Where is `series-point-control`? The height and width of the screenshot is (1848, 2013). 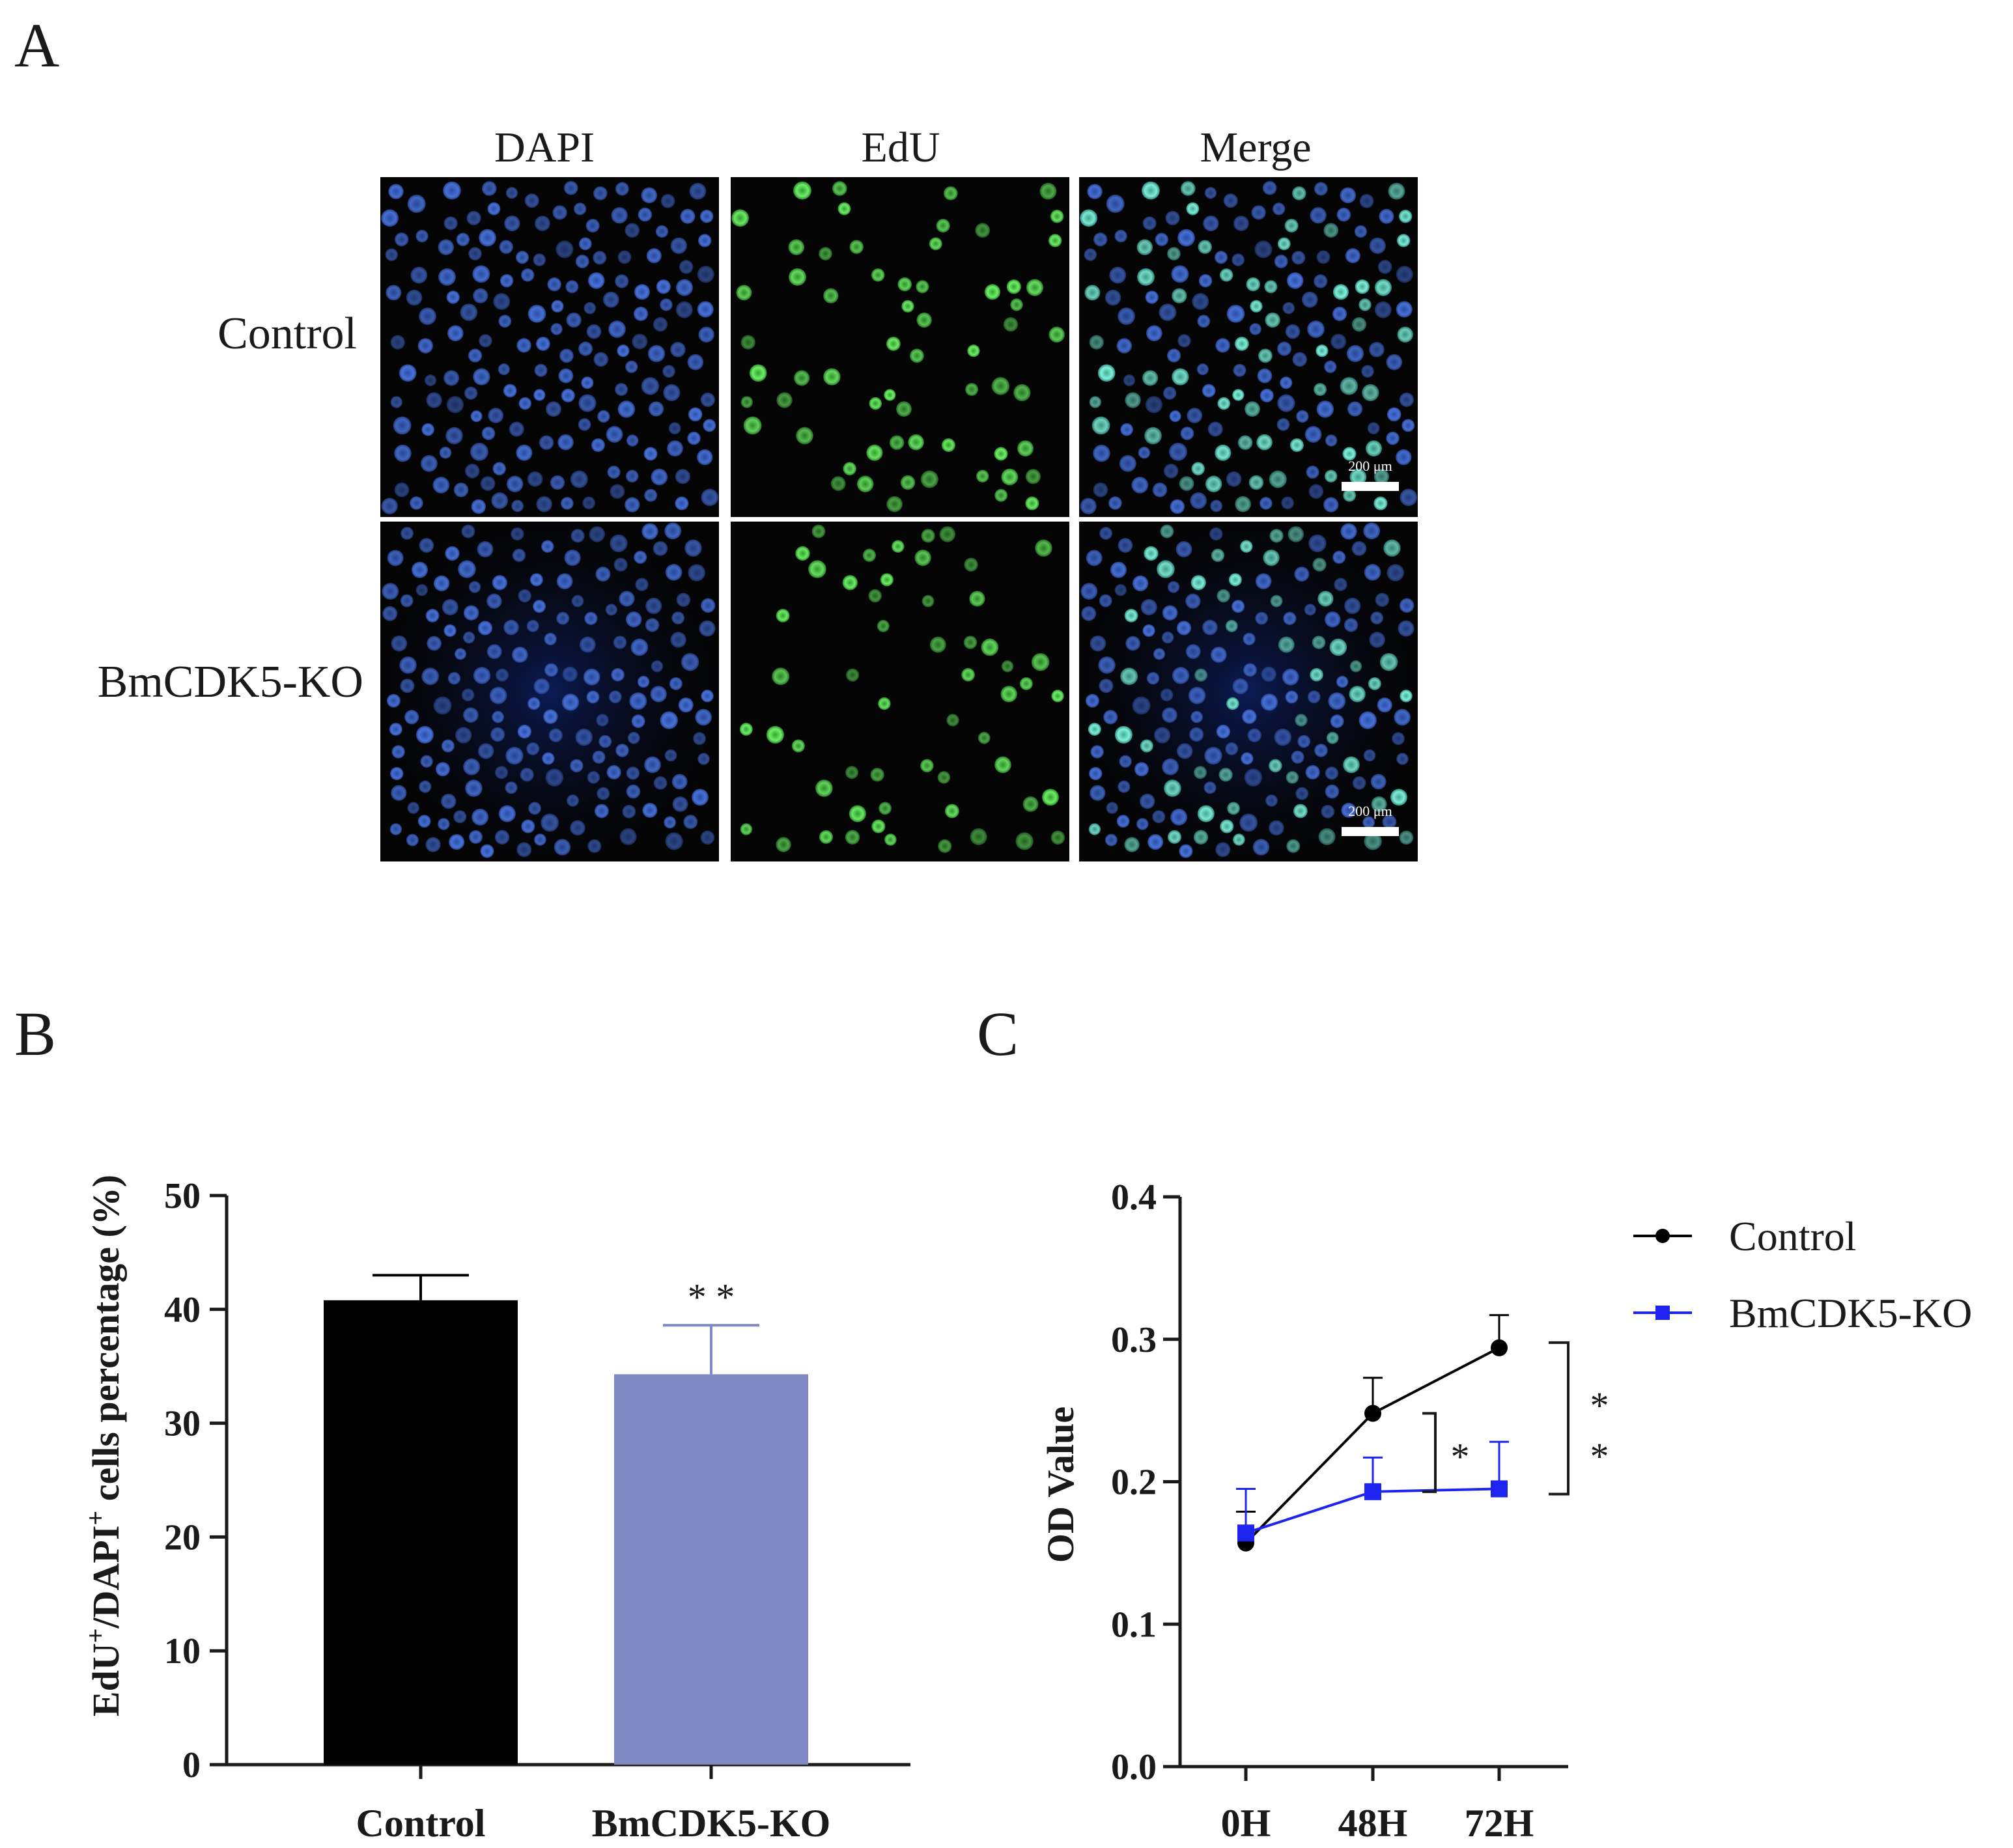 series-point-control is located at coordinates (1372, 1414).